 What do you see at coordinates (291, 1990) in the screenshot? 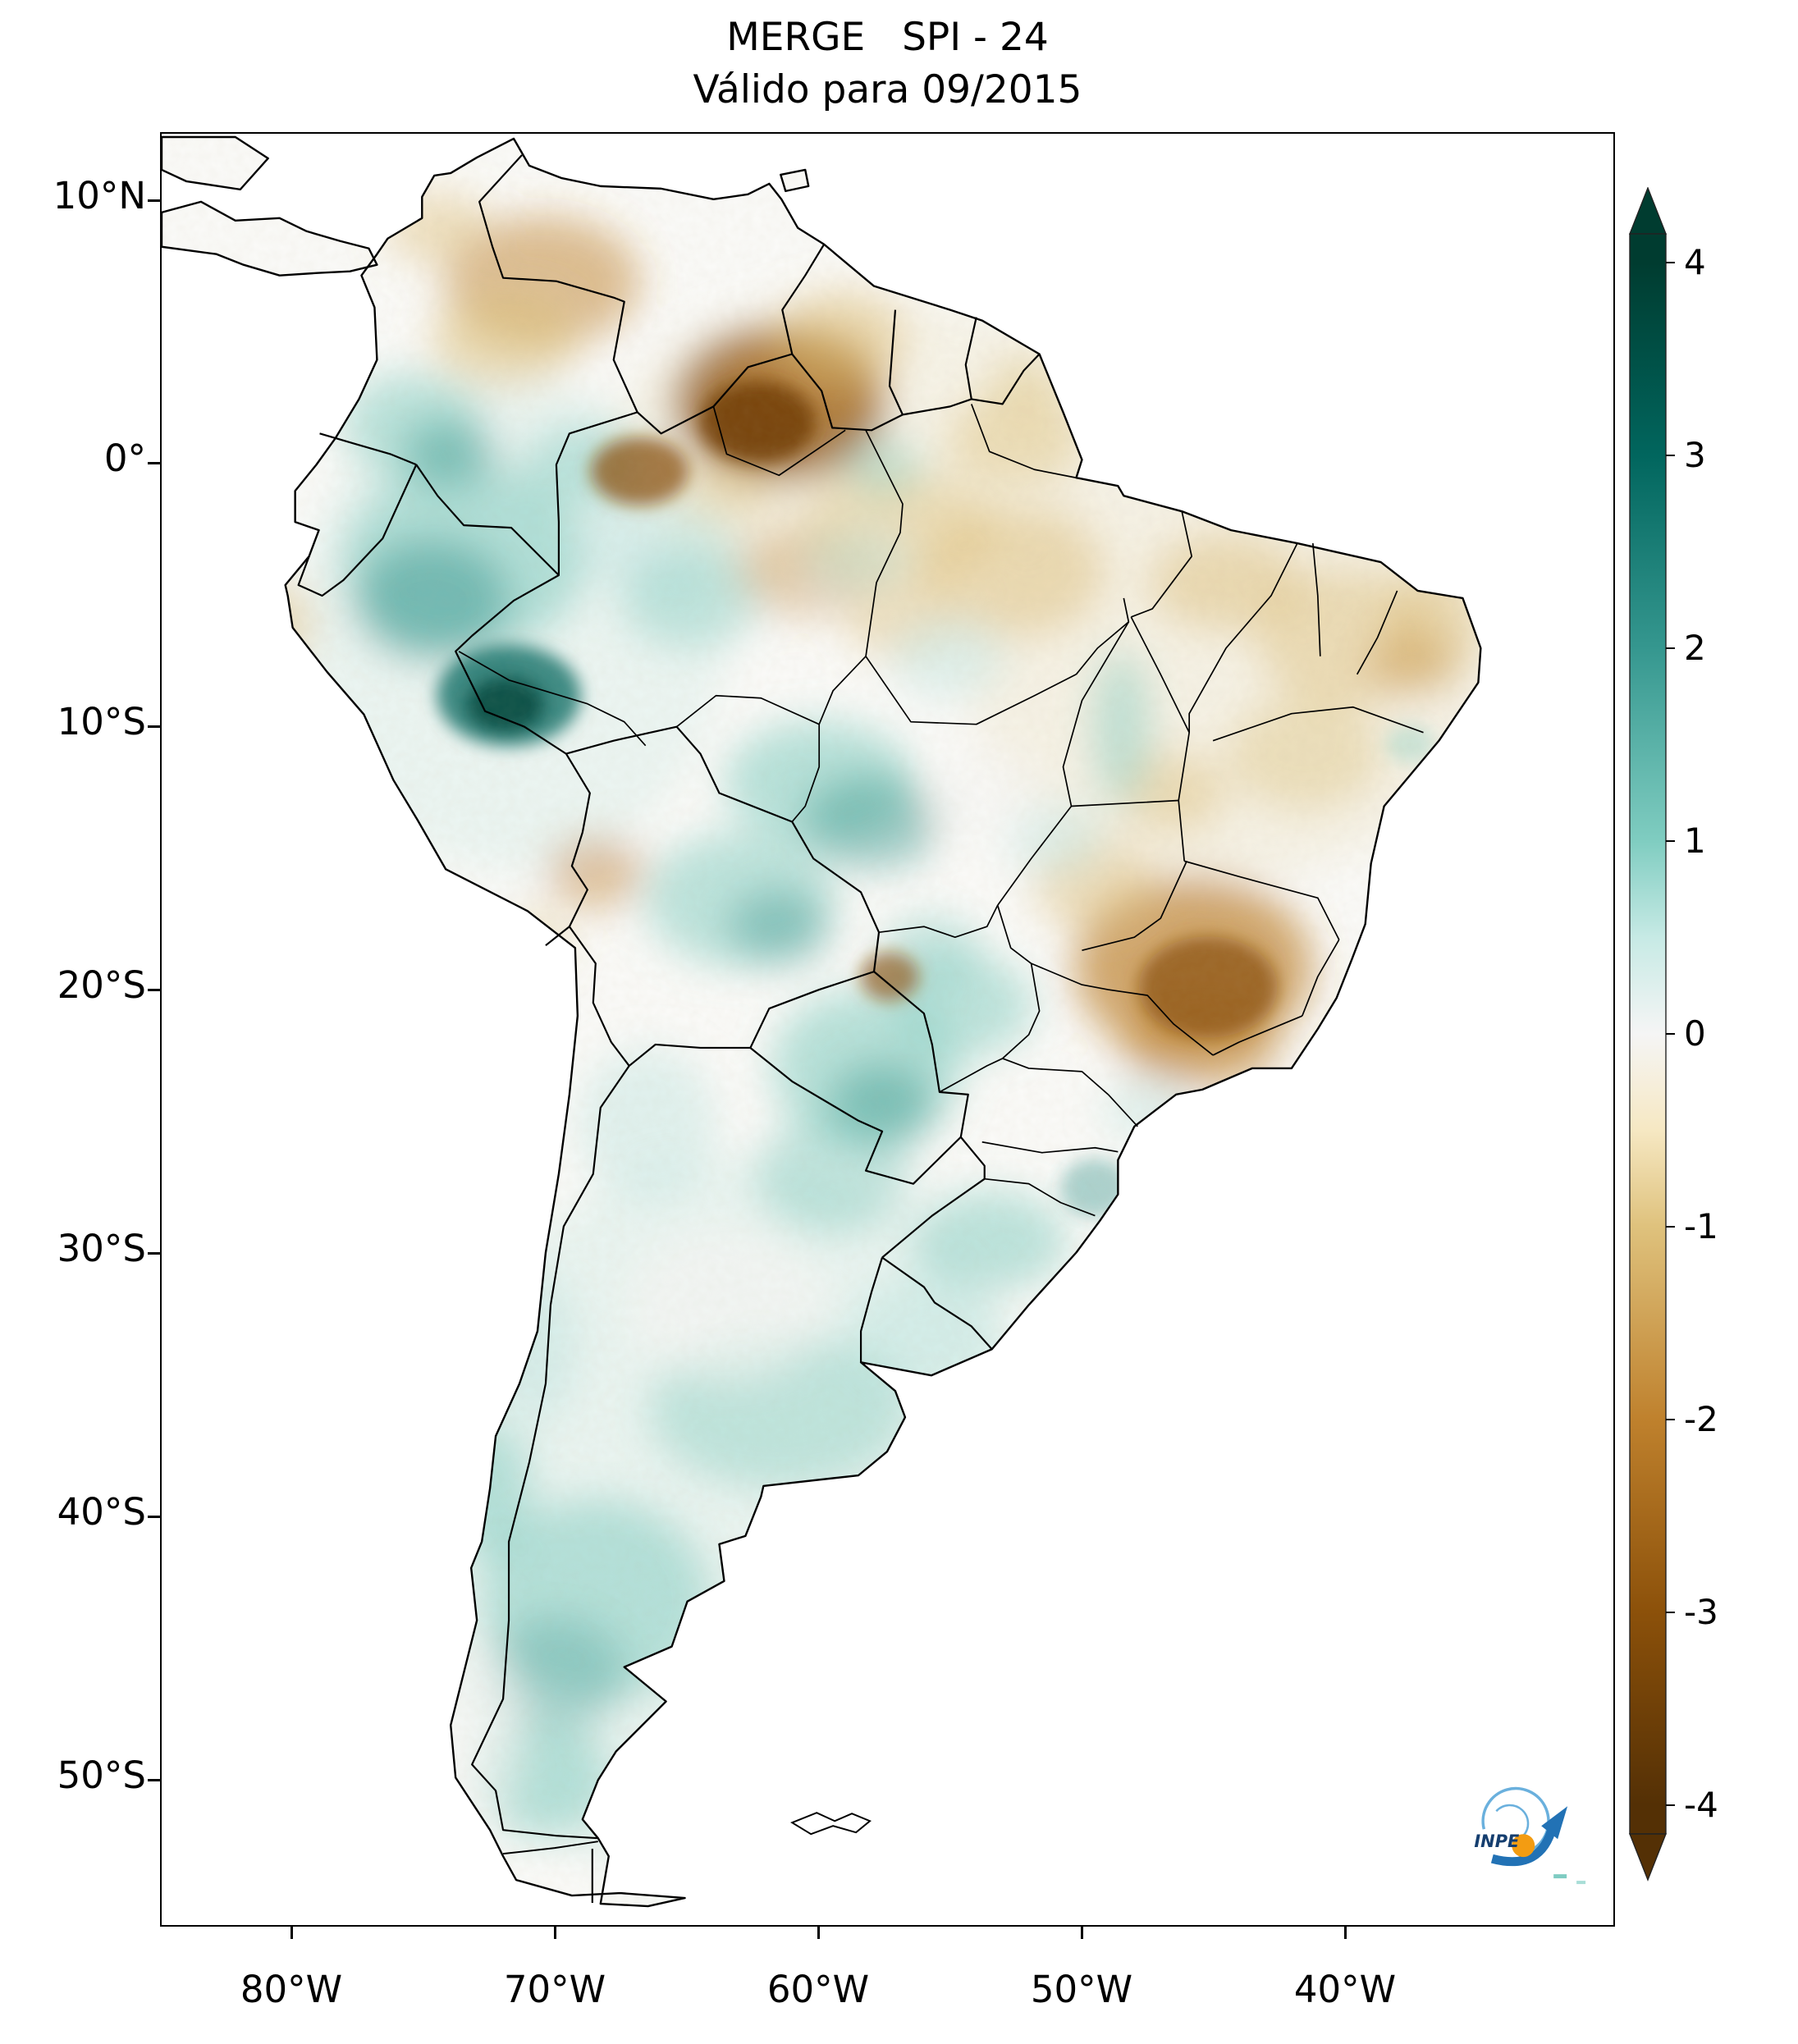
I see `x-tick-label: 80°W` at bounding box center [291, 1990].